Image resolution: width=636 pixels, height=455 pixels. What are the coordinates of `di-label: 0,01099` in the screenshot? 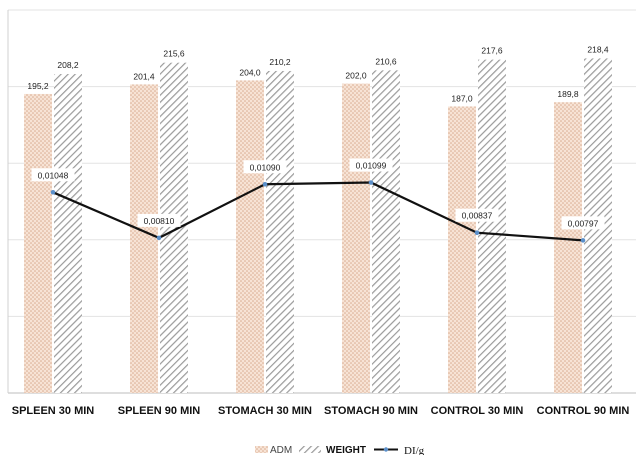 It's located at (371, 166).